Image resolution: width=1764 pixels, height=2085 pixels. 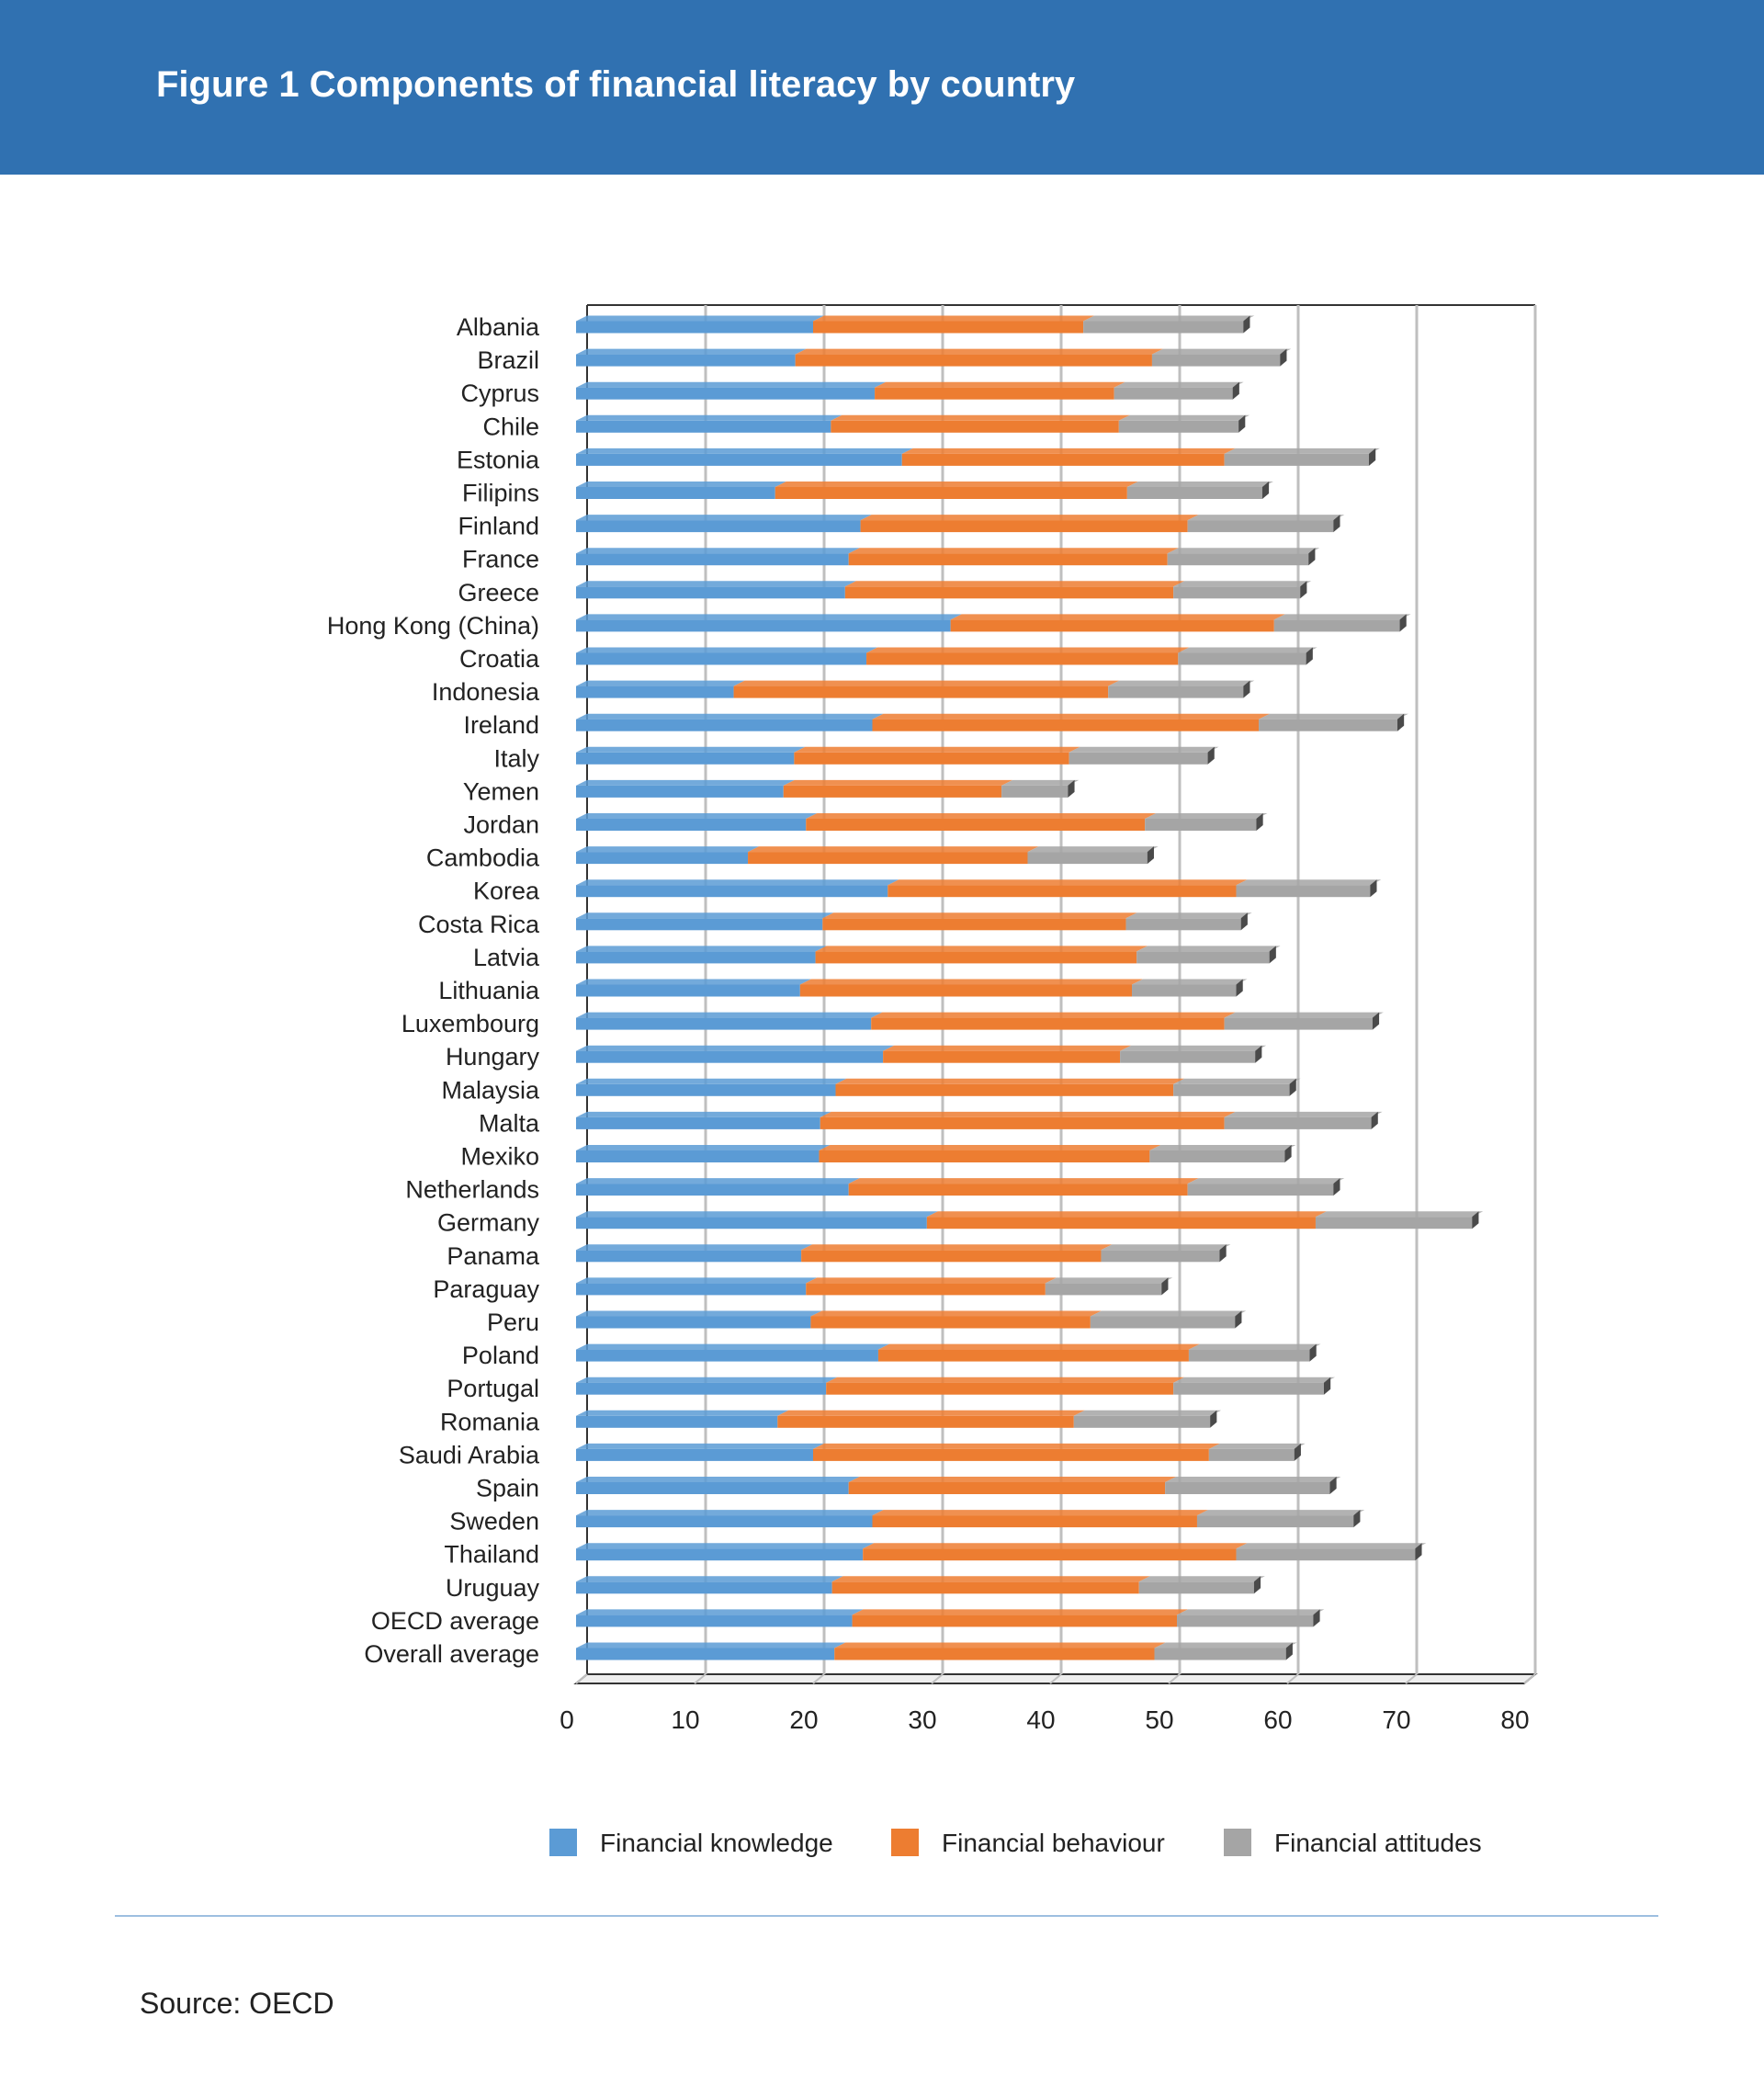 What do you see at coordinates (469, 1455) in the screenshot?
I see `category-label: Saudi Arabia` at bounding box center [469, 1455].